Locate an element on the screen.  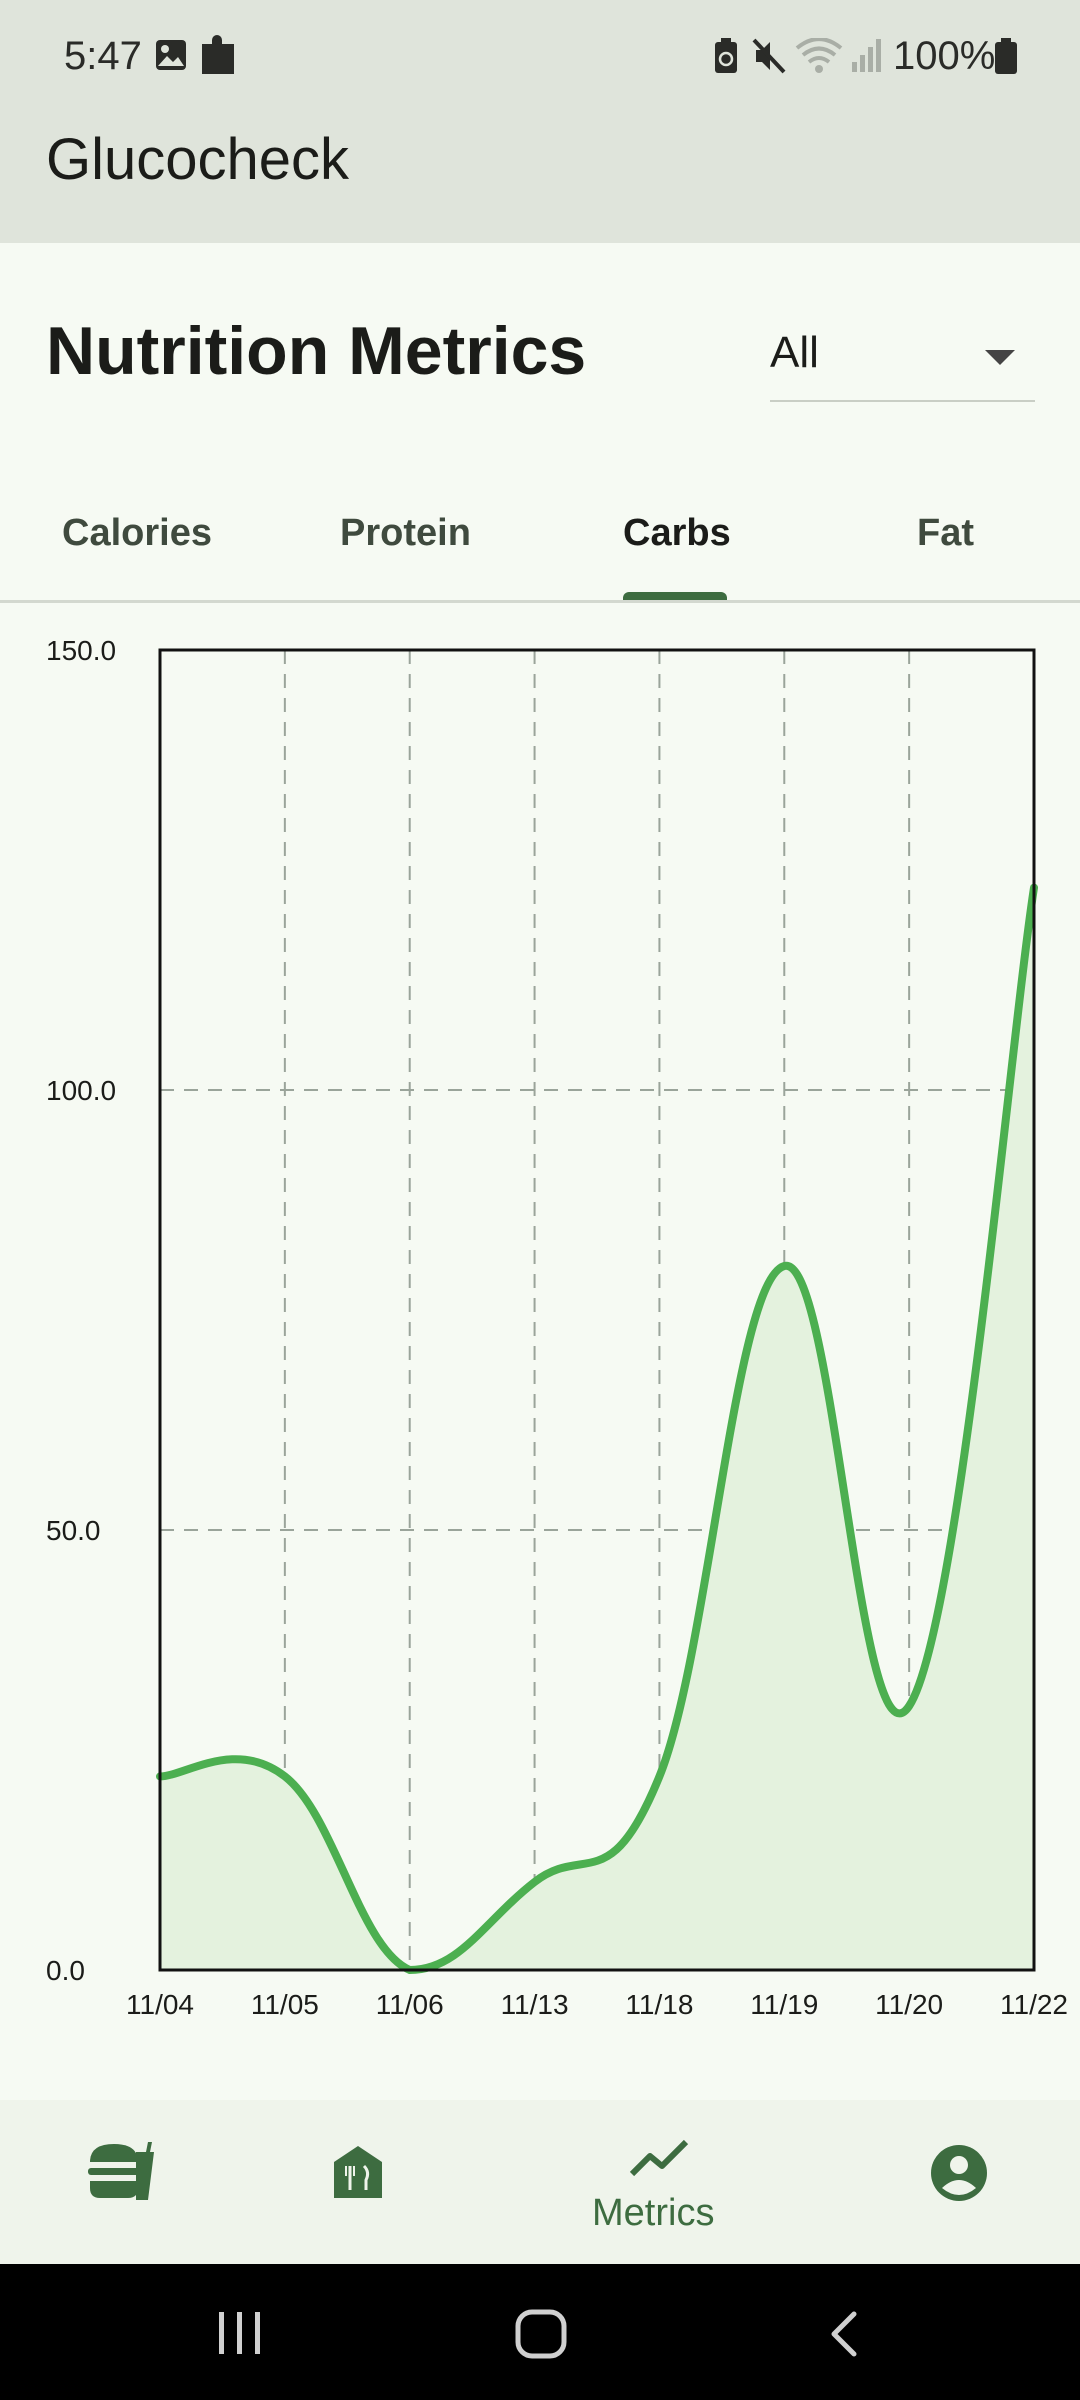
x-tick-label: 11/19 is located at coordinates (784, 2004).